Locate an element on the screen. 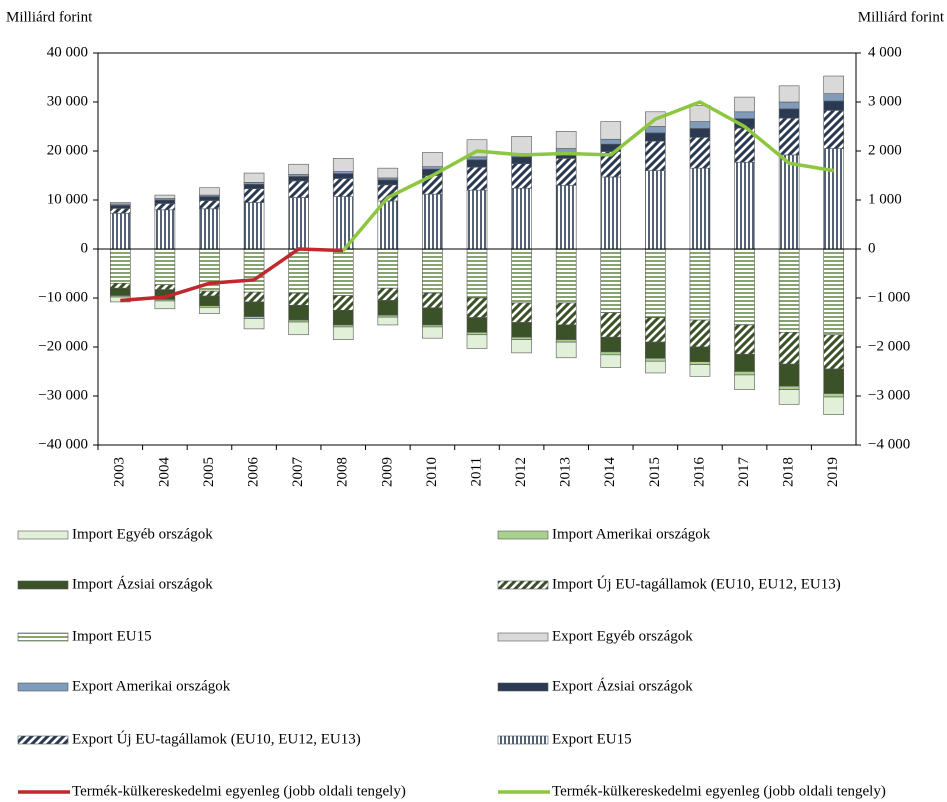 This screenshot has height=802, width=947. y2-tick-label: 1 000 is located at coordinates (885, 199).